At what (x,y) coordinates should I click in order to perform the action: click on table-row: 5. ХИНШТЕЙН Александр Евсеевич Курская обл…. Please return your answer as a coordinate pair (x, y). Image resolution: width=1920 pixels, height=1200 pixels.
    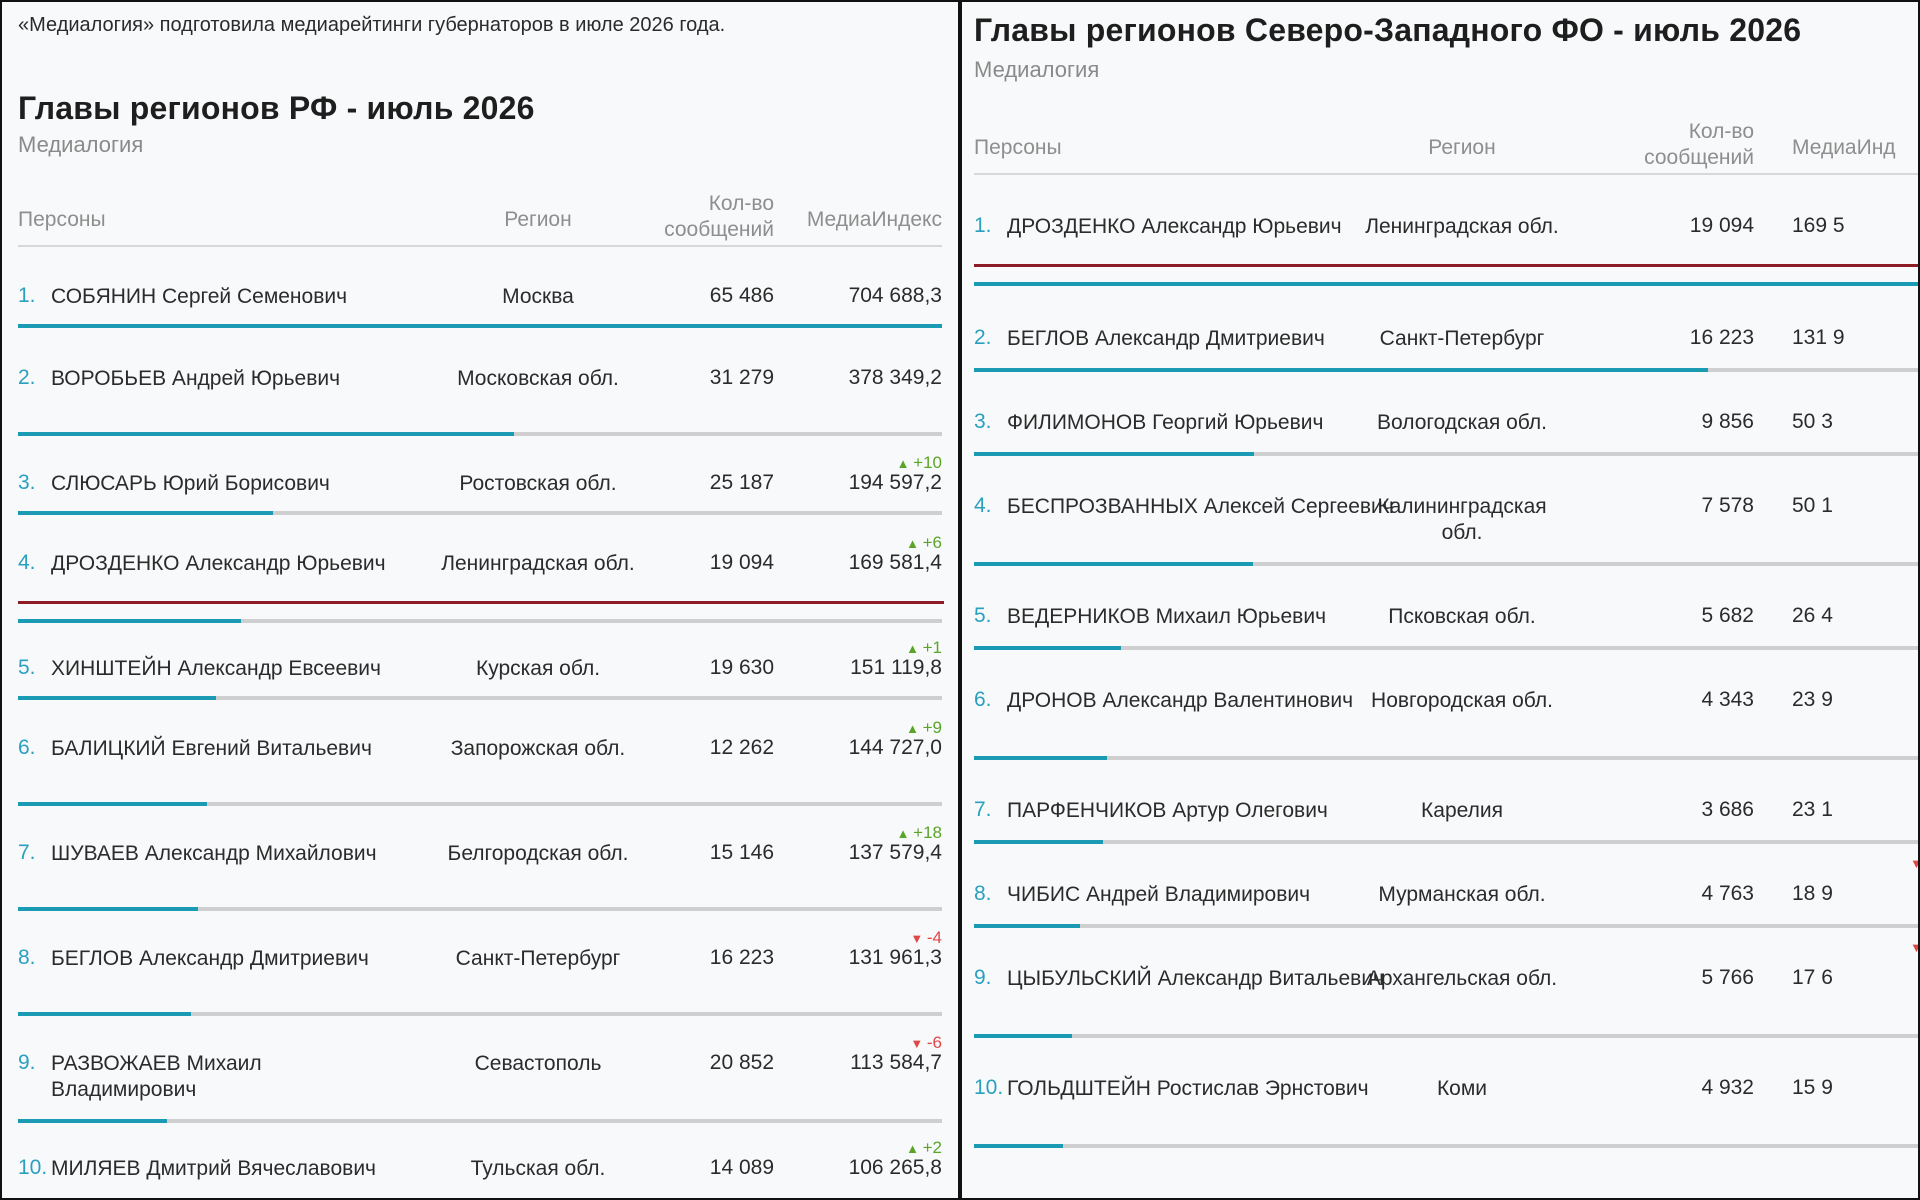
    Looking at the image, I should click on (480, 667).